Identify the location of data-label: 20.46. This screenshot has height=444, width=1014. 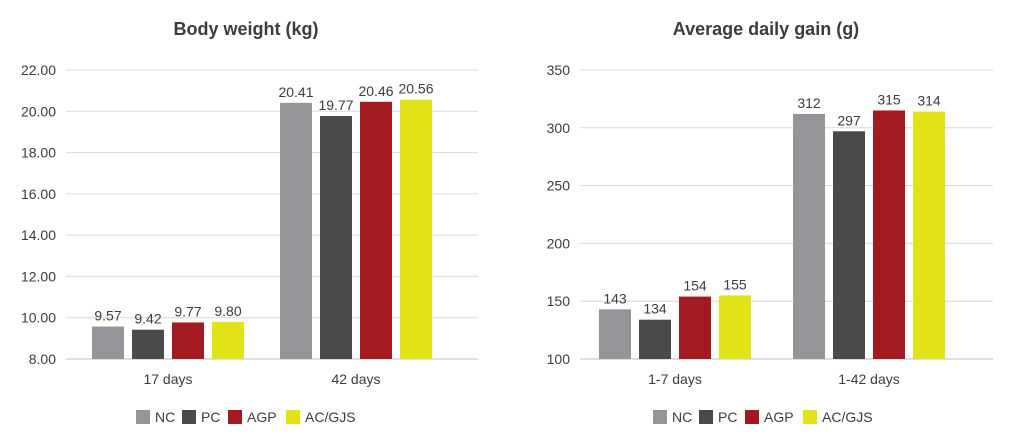
(375, 91).